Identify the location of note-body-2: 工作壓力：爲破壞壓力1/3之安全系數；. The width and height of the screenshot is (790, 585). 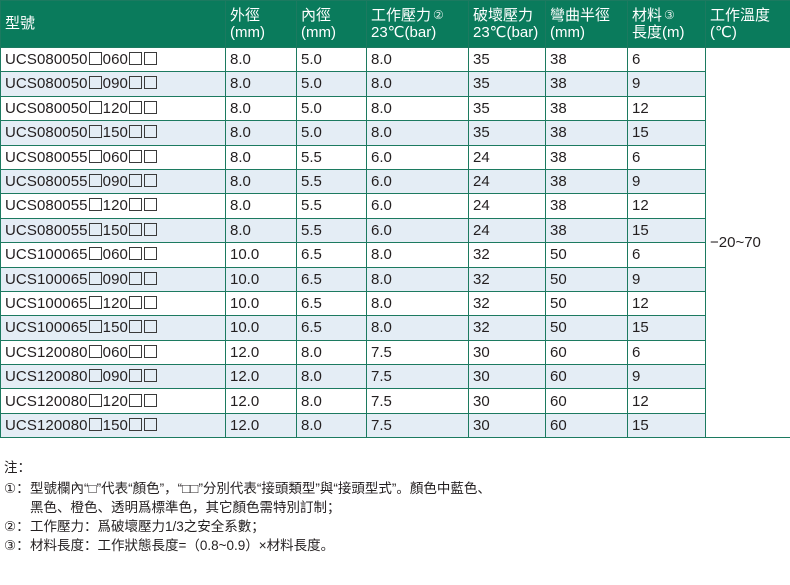
(147, 526).